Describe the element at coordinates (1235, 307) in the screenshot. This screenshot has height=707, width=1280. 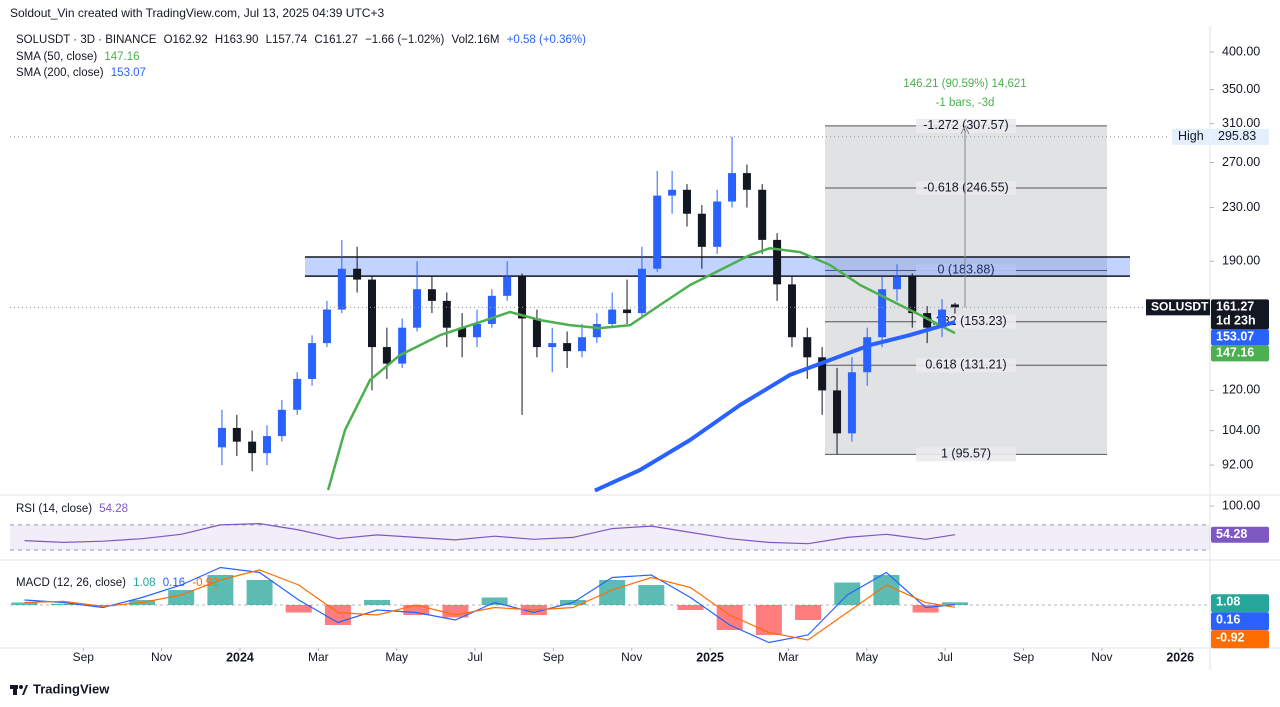
I see `price-tag-label: 161.27` at that location.